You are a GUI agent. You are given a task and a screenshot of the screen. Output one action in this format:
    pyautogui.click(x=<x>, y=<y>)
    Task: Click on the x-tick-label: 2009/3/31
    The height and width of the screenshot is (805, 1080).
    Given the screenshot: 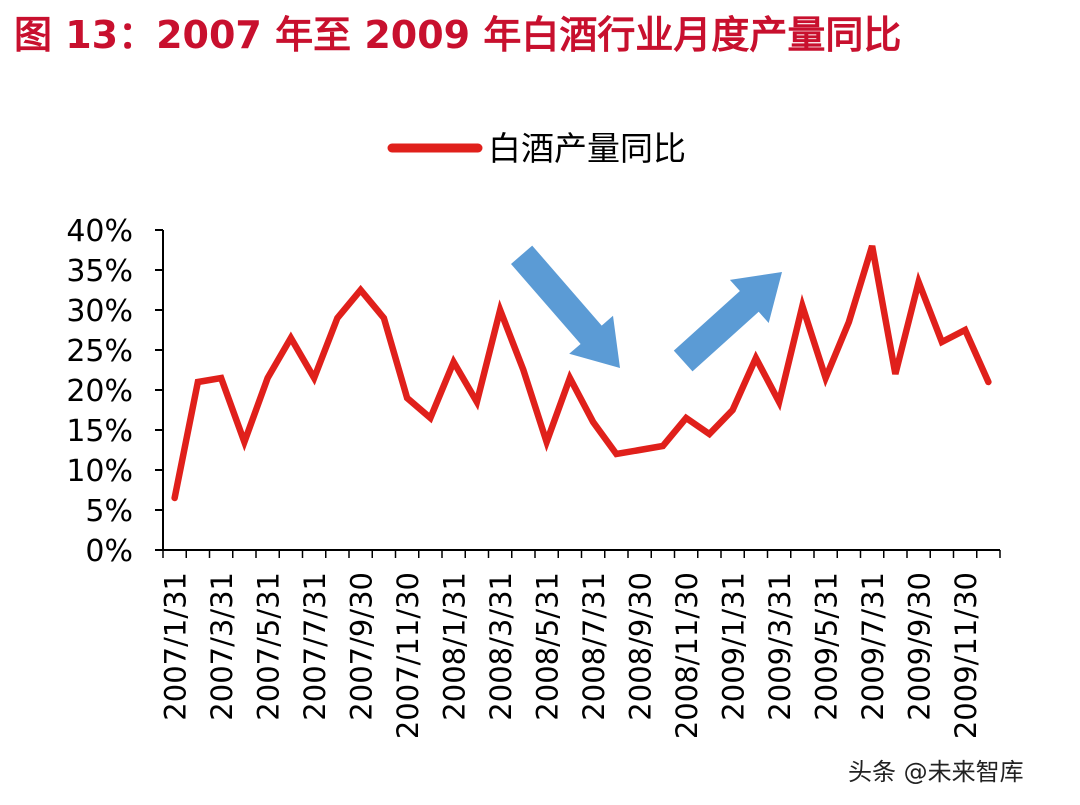 What is the action you would take?
    pyautogui.click(x=780, y=646)
    